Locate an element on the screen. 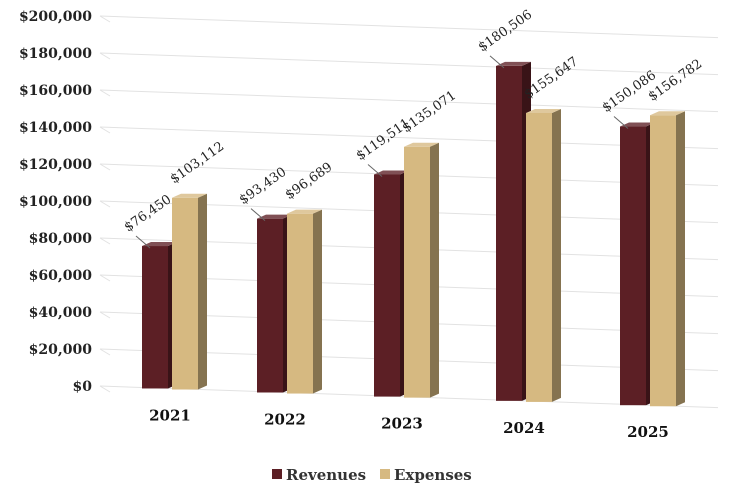 This screenshot has width=731, height=492. bar-expenses-2025 is located at coordinates (667, 259).